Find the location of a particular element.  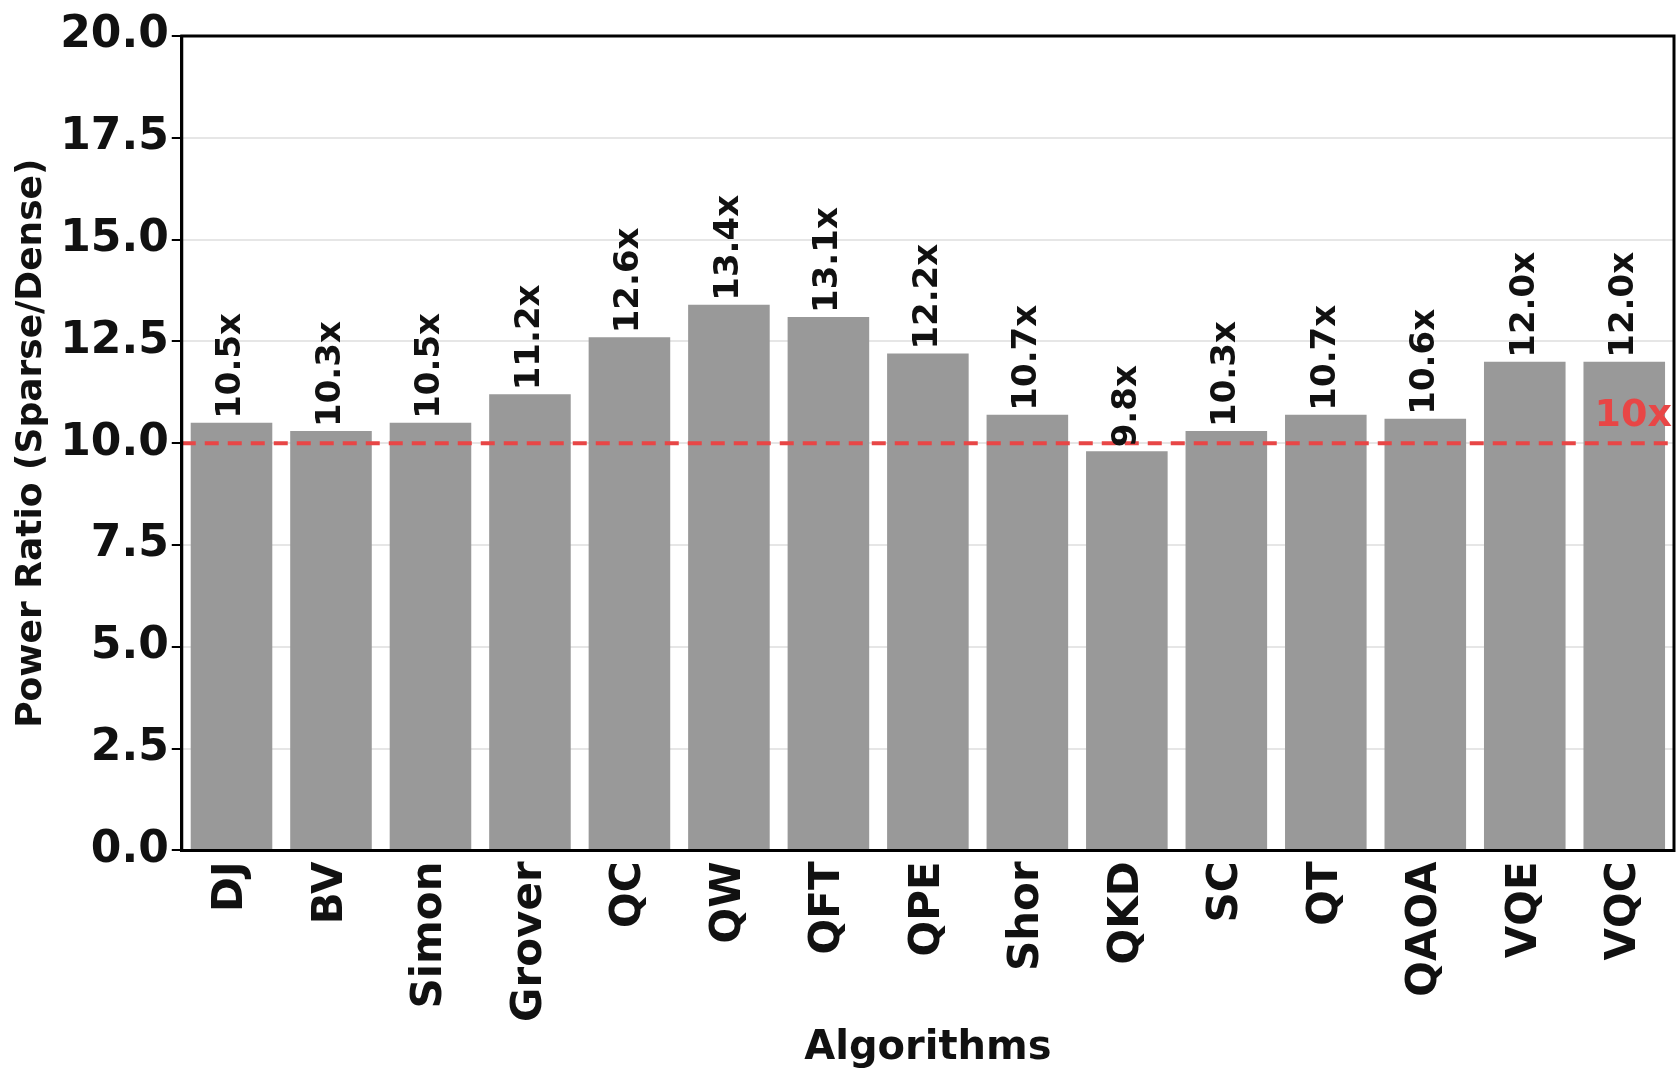

y-tick-label: 2.5 is located at coordinates (129, 745).